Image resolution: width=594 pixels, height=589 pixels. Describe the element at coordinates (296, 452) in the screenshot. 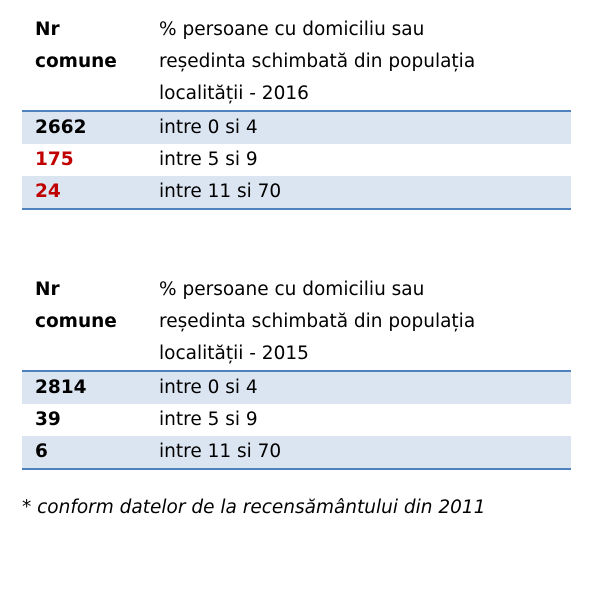

I see `table-row: 6 intre 11 si 70` at that location.